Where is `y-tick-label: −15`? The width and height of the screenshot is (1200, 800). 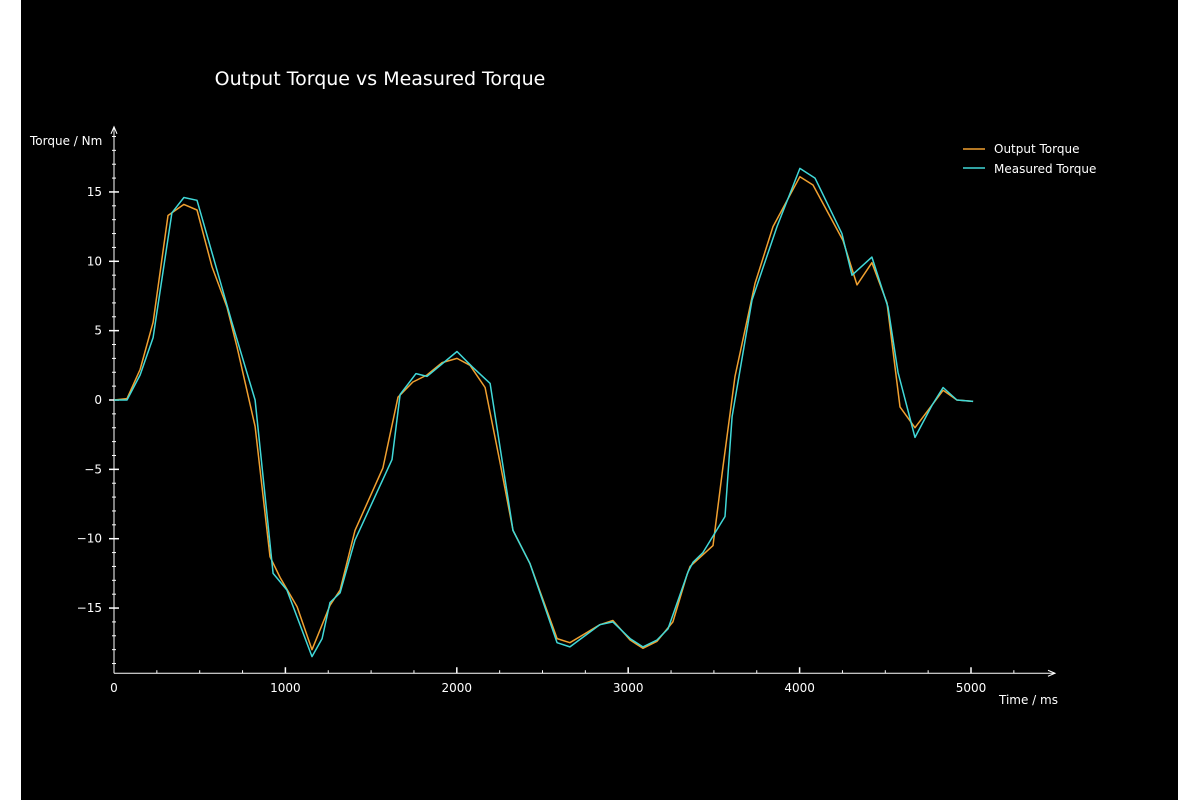 y-tick-label: −15 is located at coordinates (89, 608).